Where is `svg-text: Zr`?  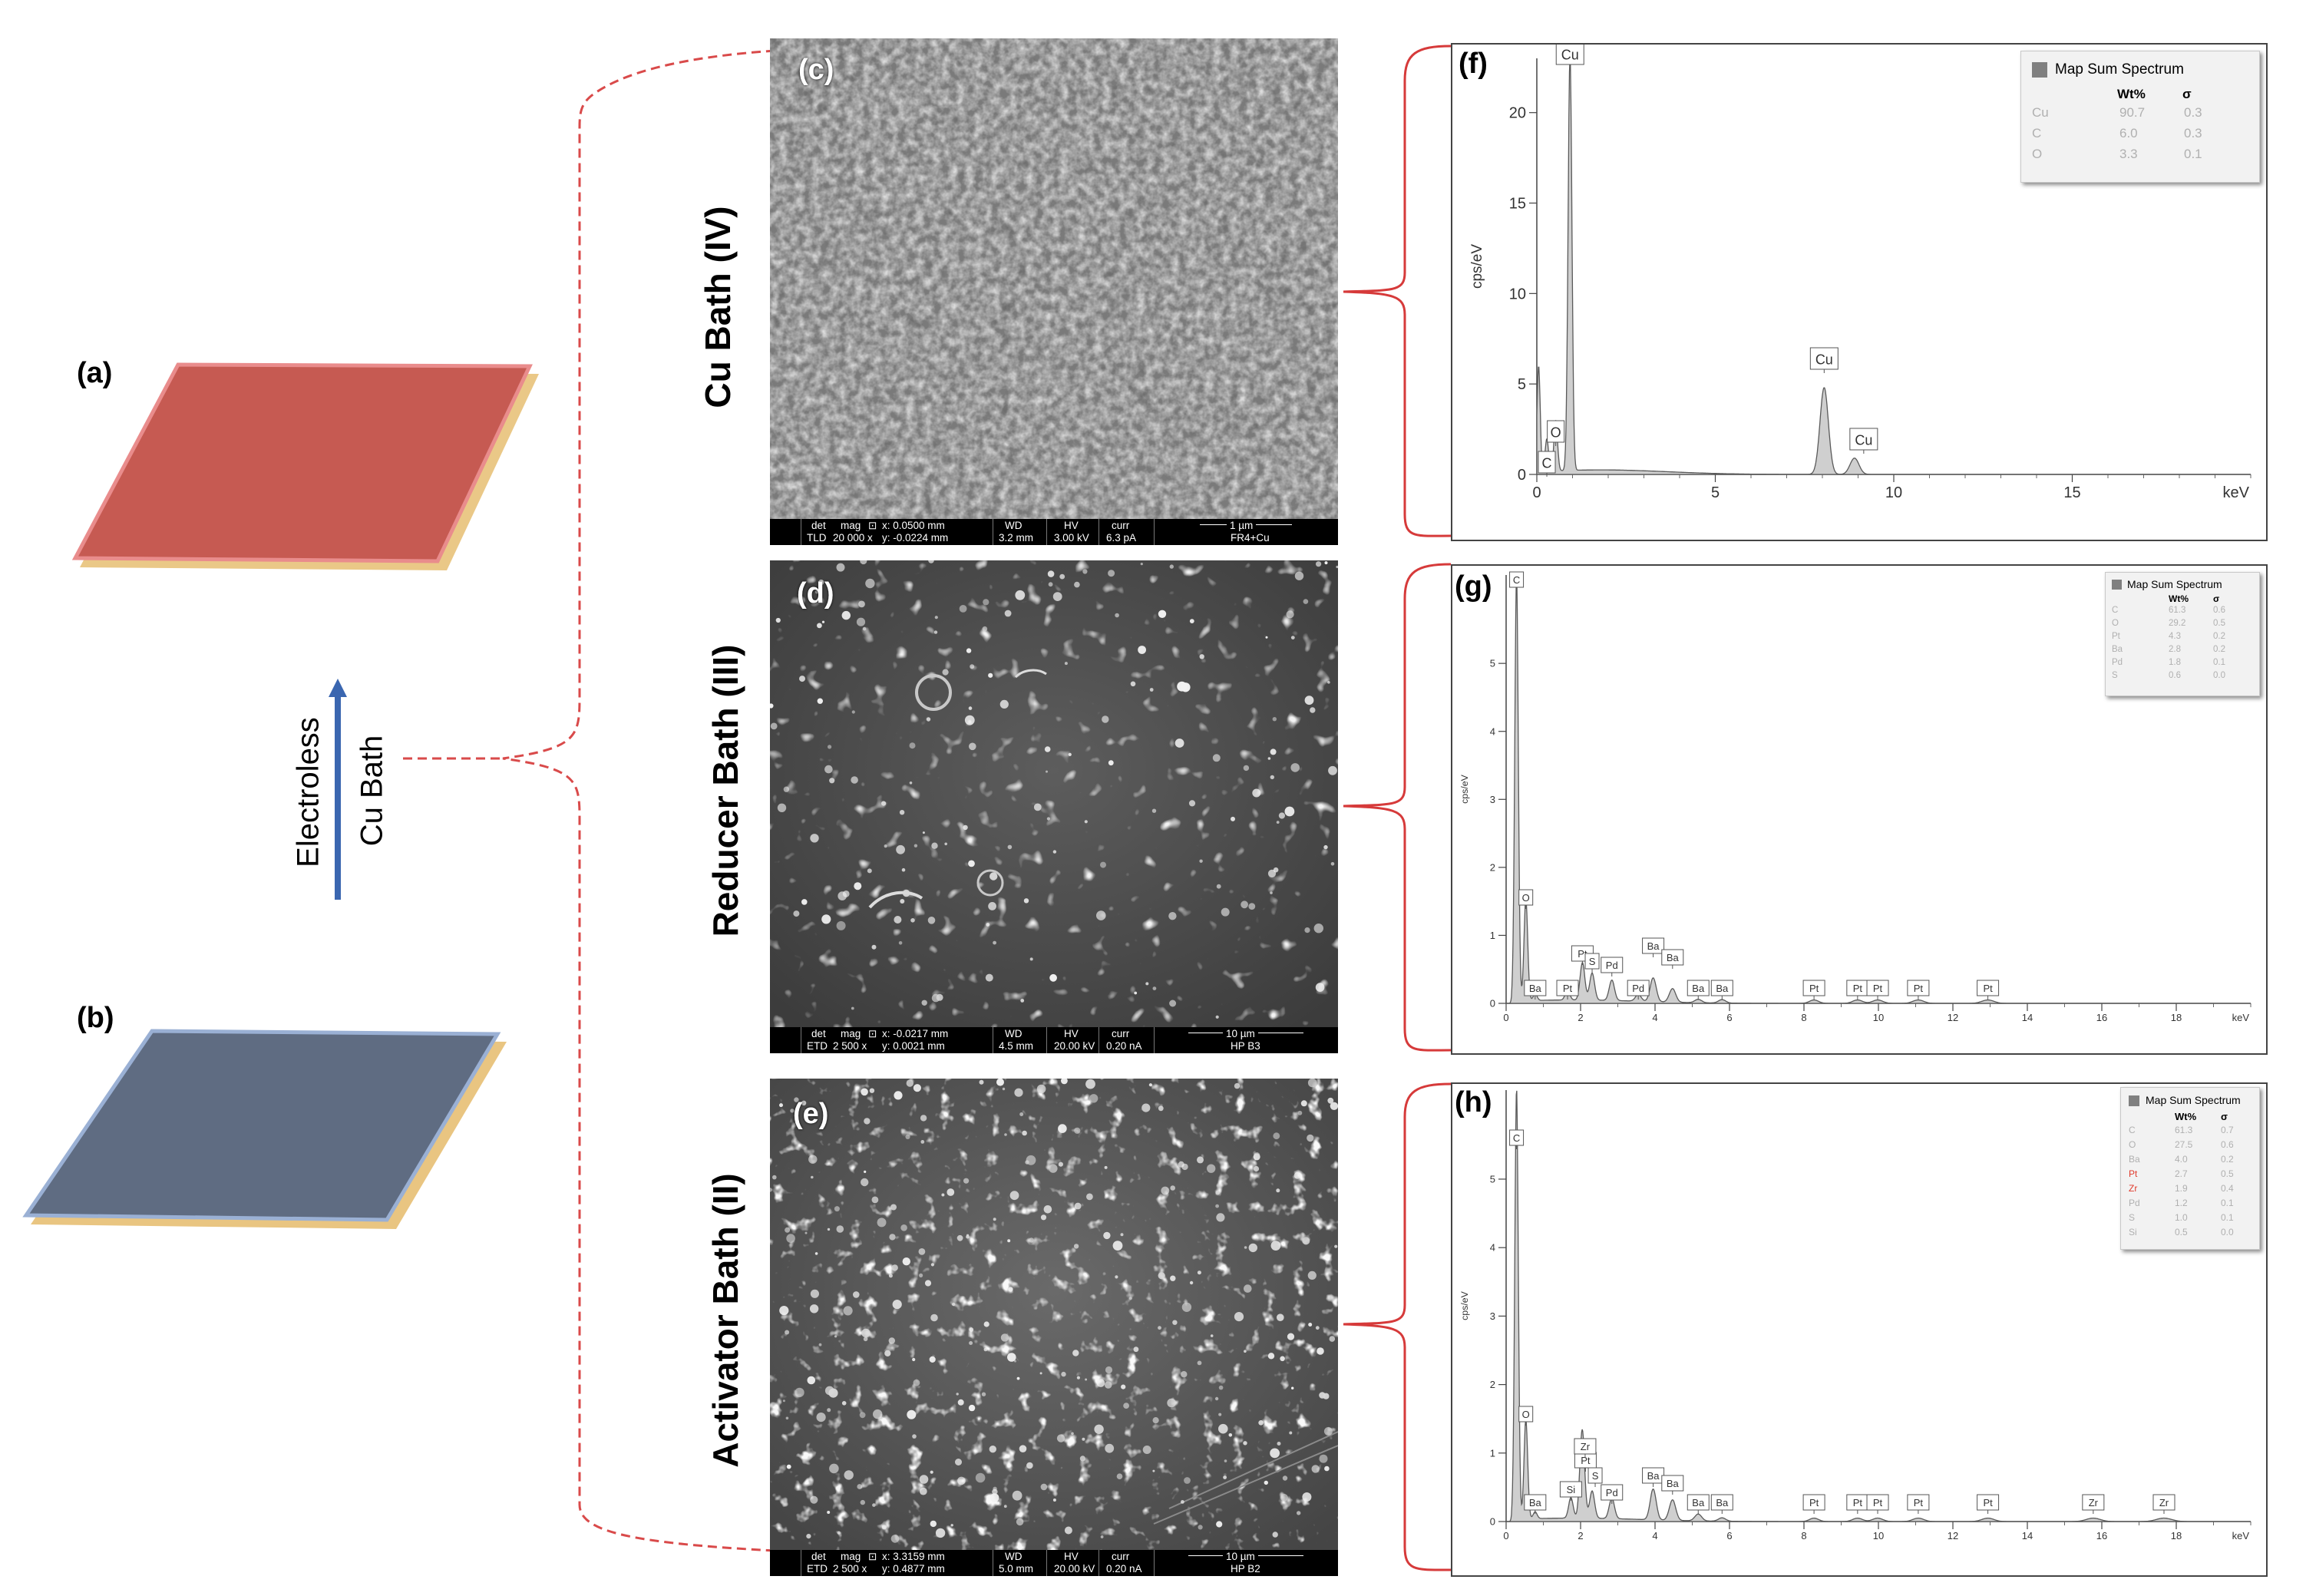 svg-text: Zr is located at coordinates (2094, 1502).